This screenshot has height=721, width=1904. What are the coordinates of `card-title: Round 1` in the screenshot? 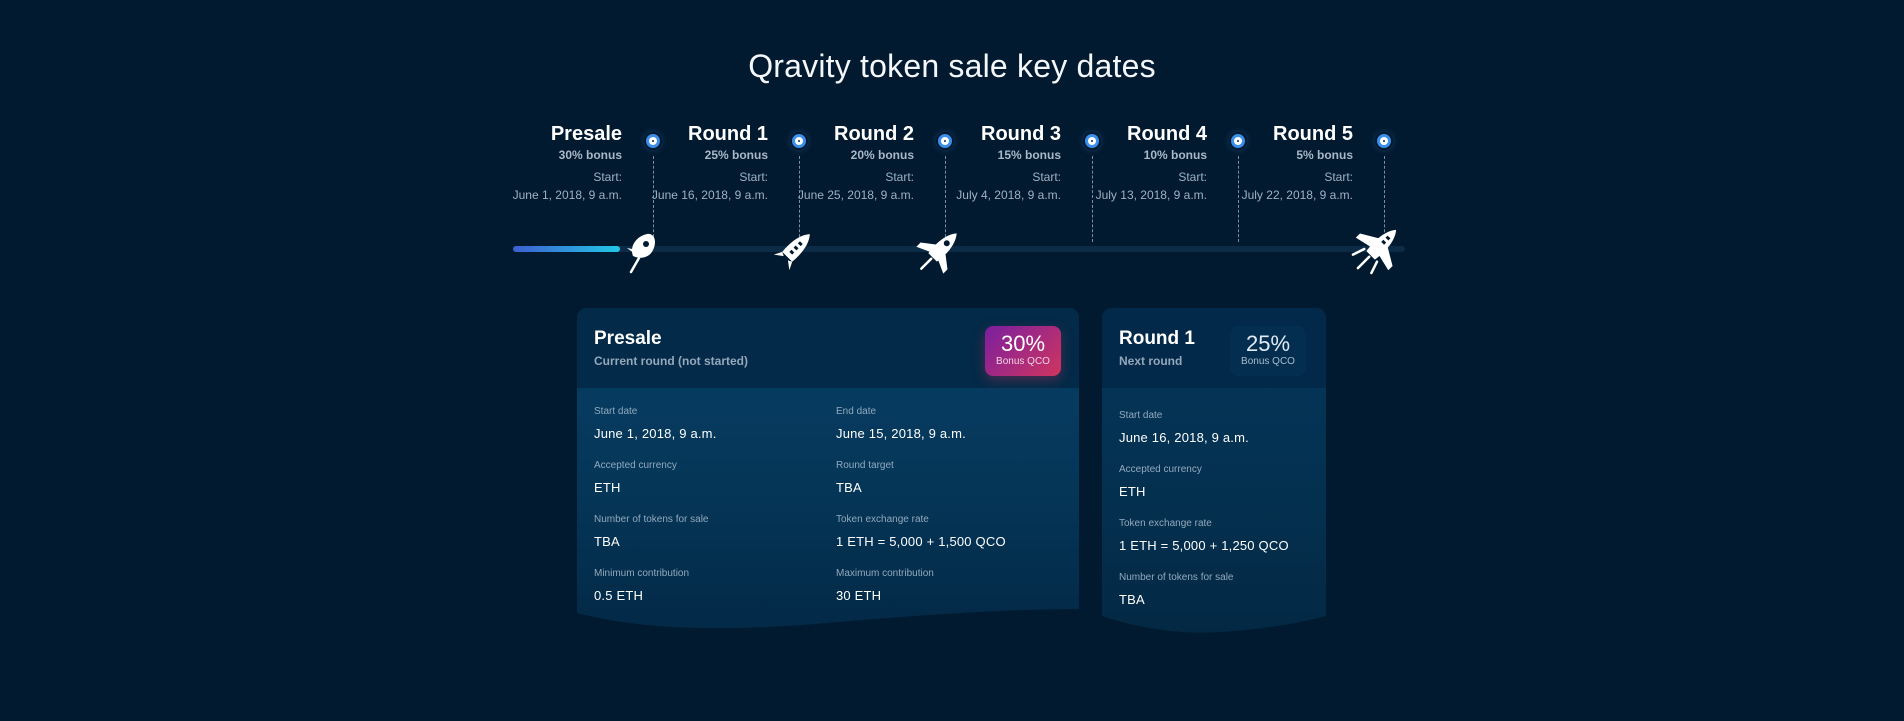 It's located at (1157, 338).